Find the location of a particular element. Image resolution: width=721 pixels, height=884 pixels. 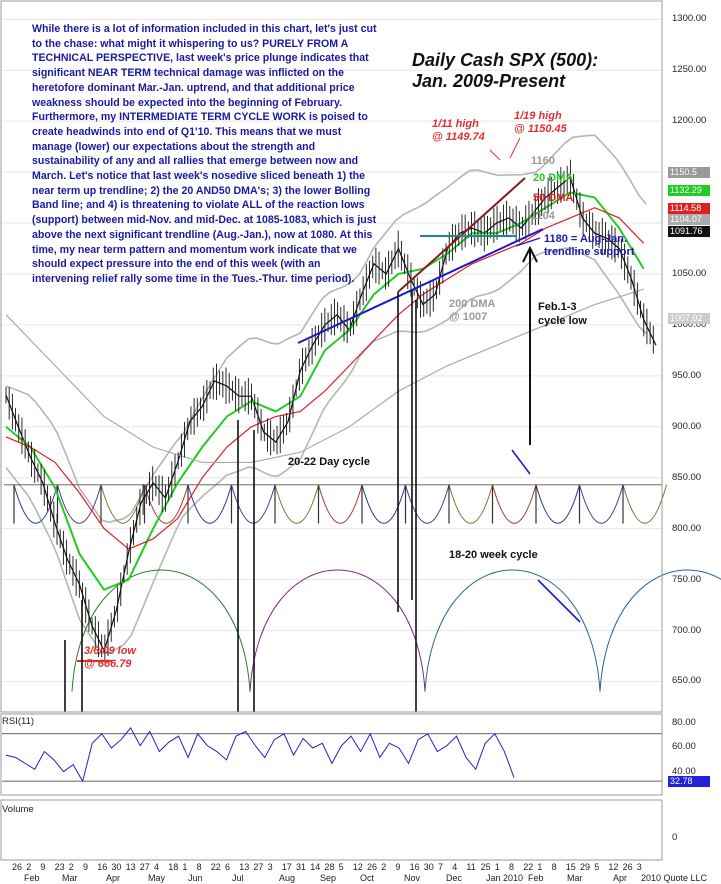

x-date-label: 17 is located at coordinates (286, 867).